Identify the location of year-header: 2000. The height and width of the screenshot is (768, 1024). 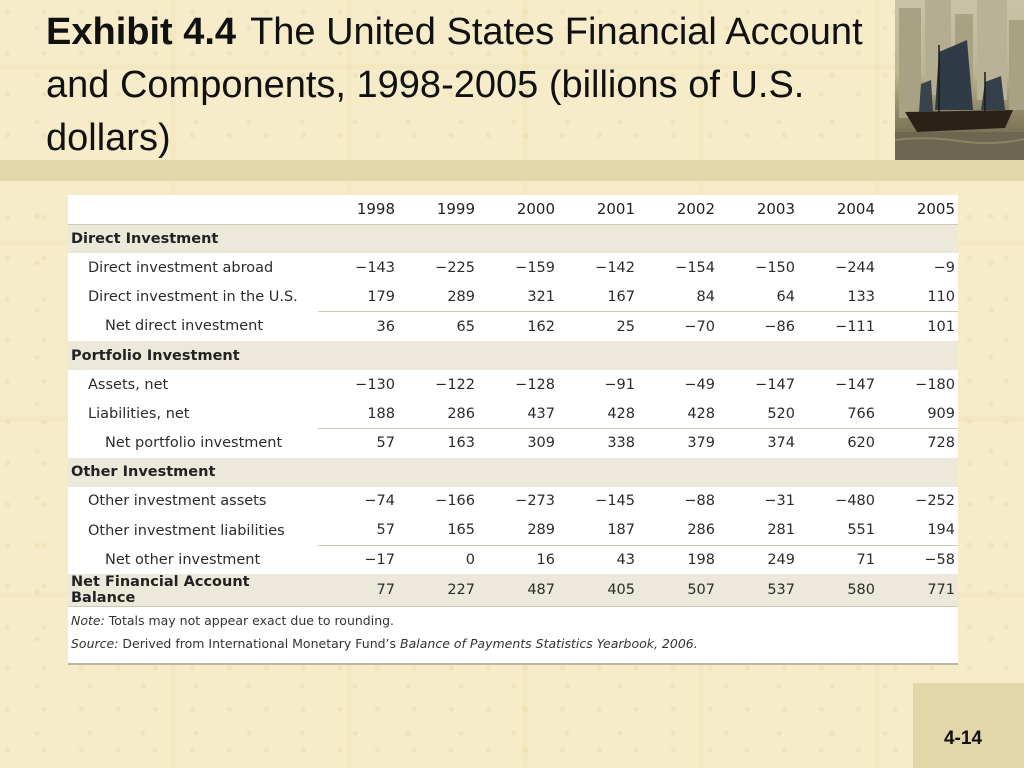
(518, 210).